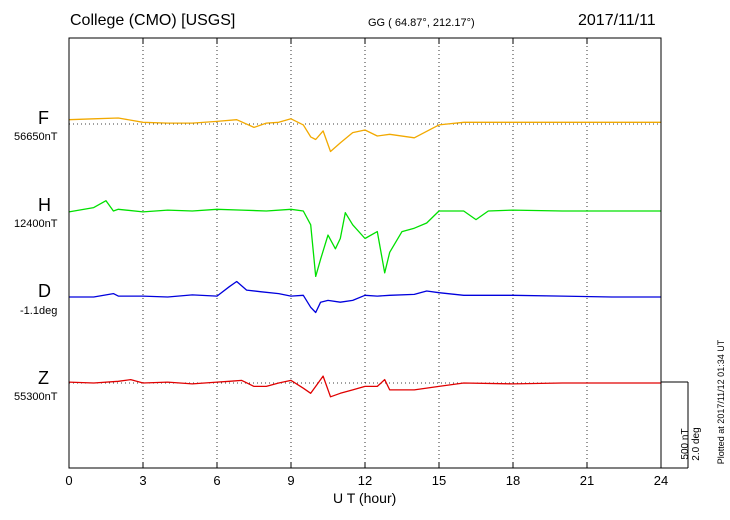  Describe the element at coordinates (681, 425) in the screenshot. I see `scale-bar: 500 nT 2.0 deg` at that location.